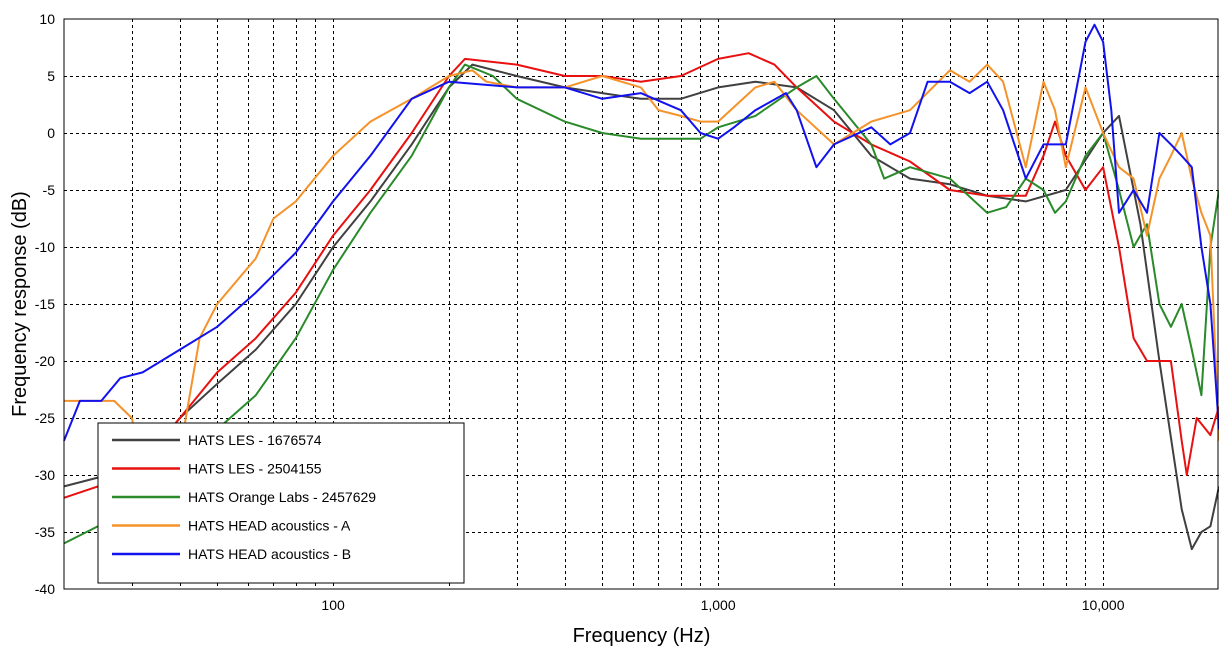 The width and height of the screenshot is (1219, 652). I want to click on y-tick-labels: 10 5 0 -5 -10 -15 -20 -25 -30 -35 -40, so click(45, 304).